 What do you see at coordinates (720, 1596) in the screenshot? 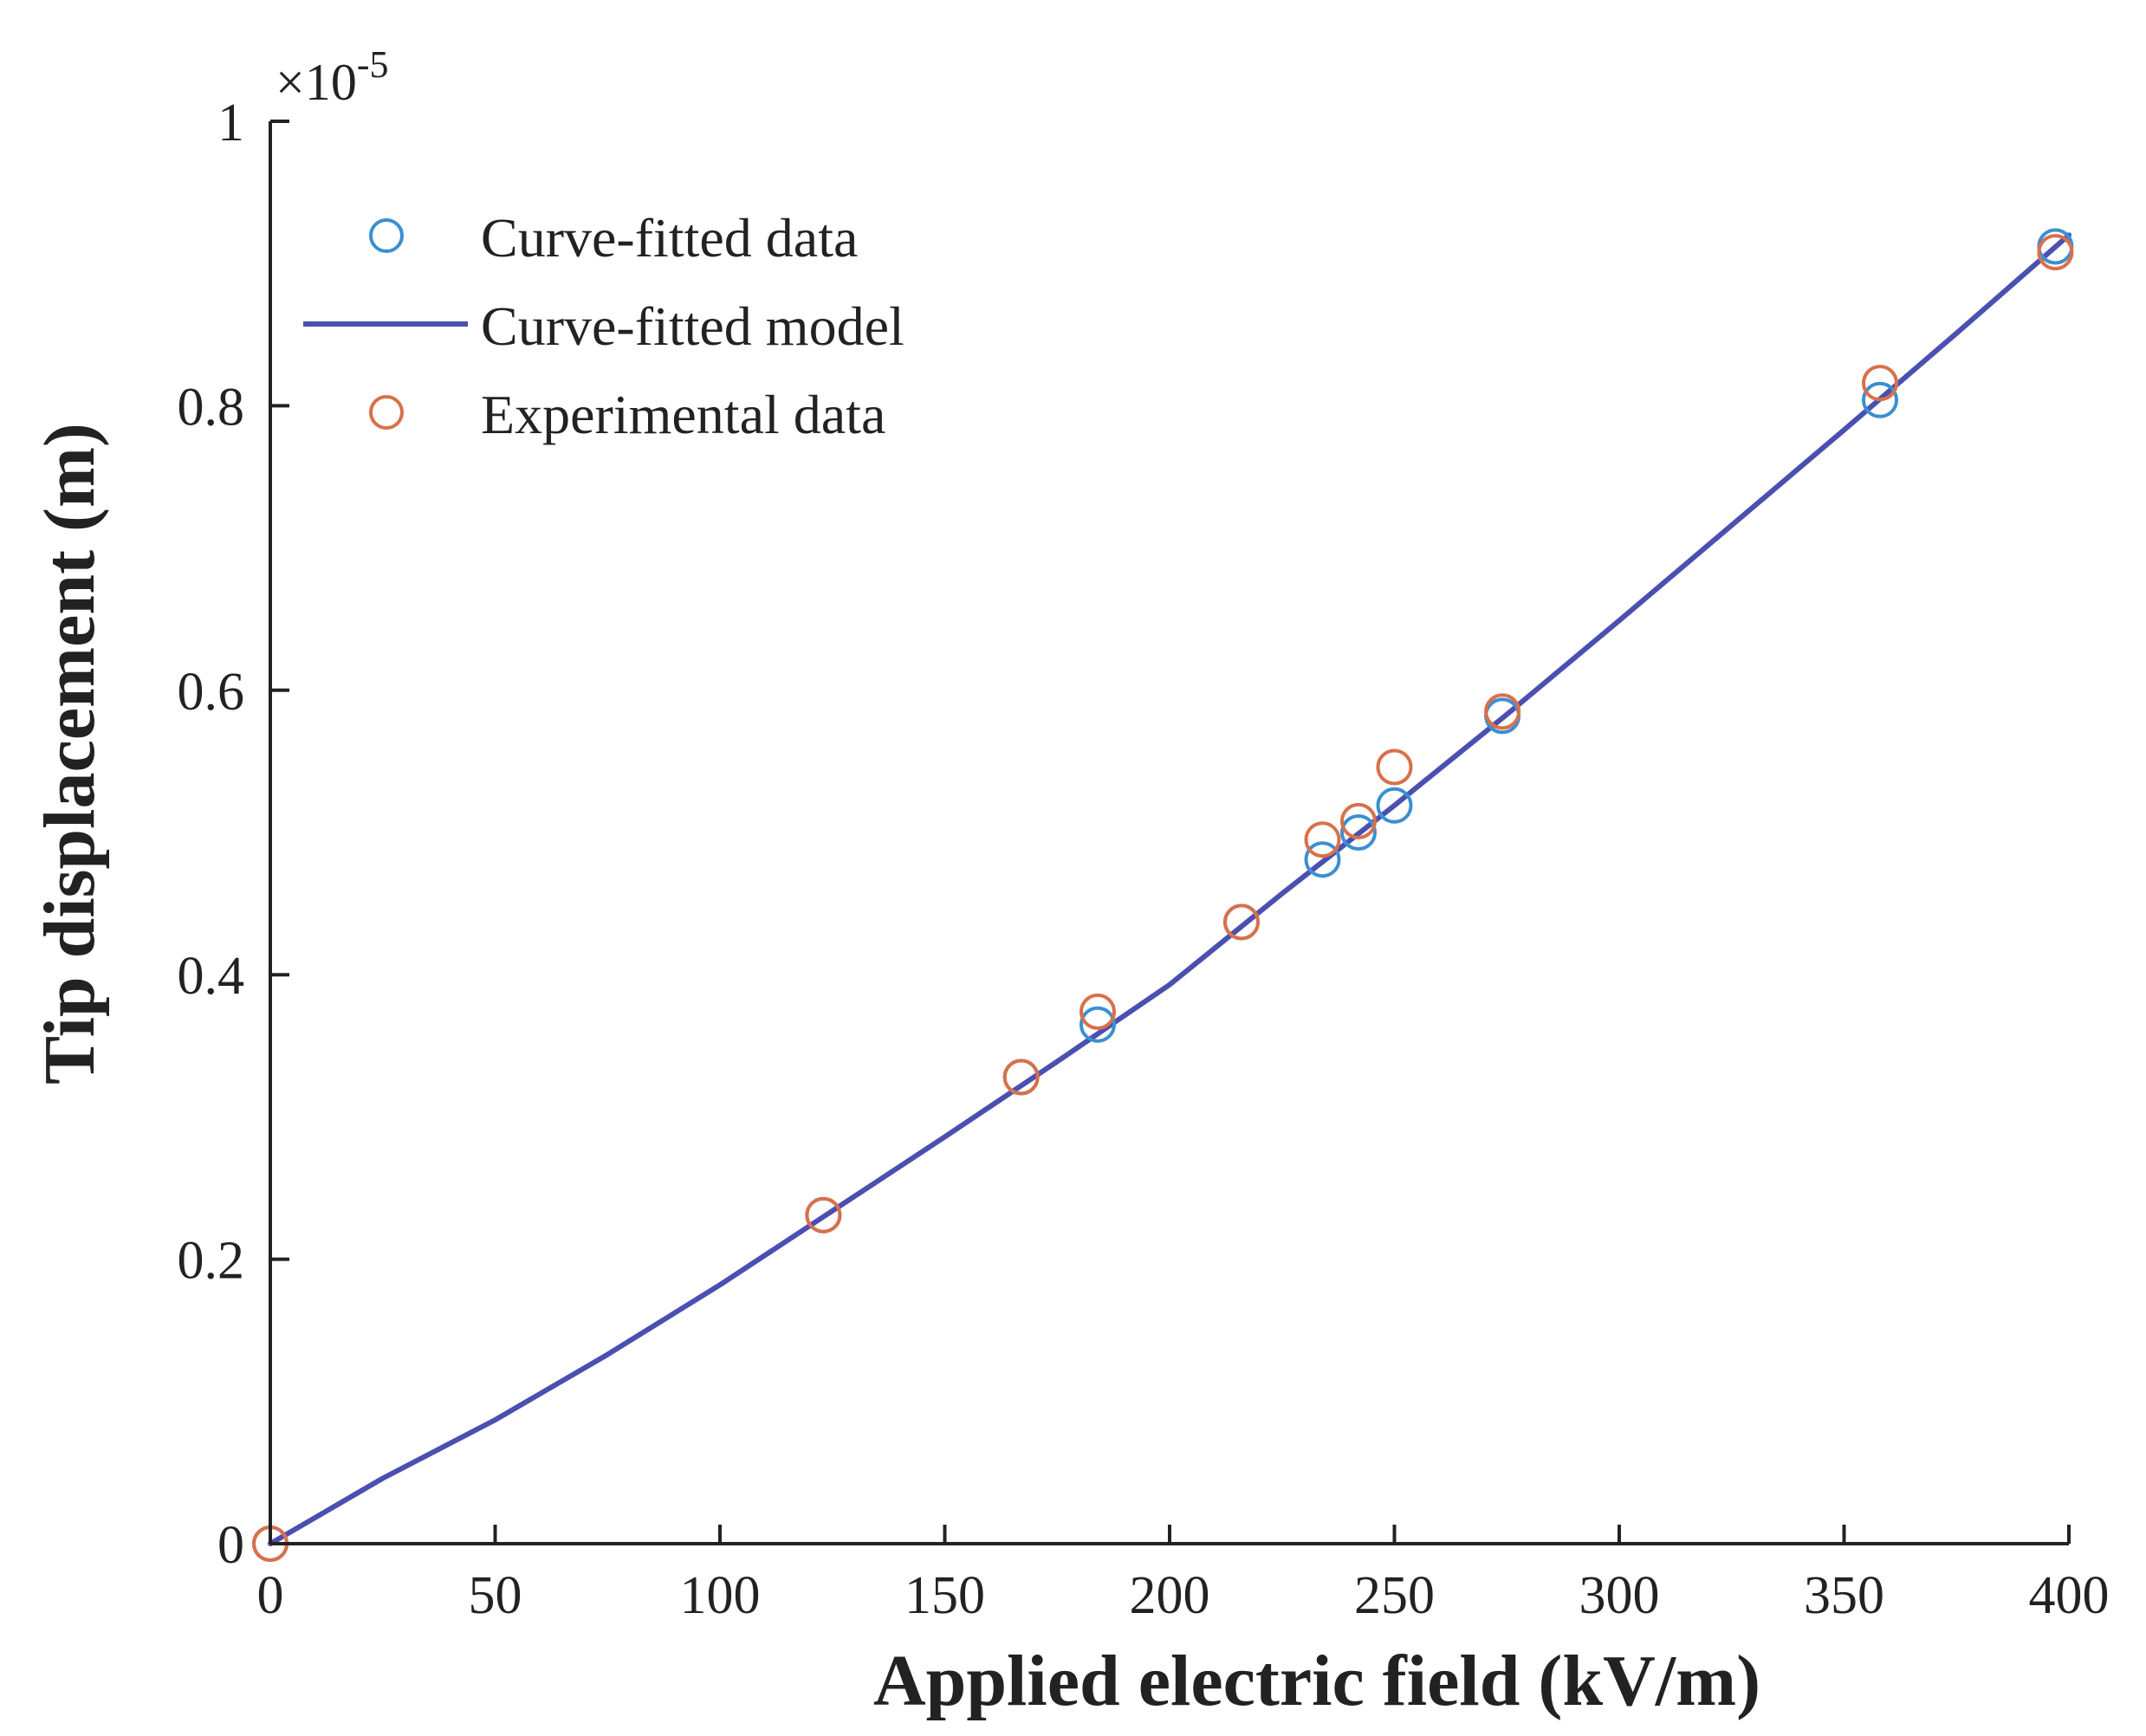
I see `x-tick-label: 100` at bounding box center [720, 1596].